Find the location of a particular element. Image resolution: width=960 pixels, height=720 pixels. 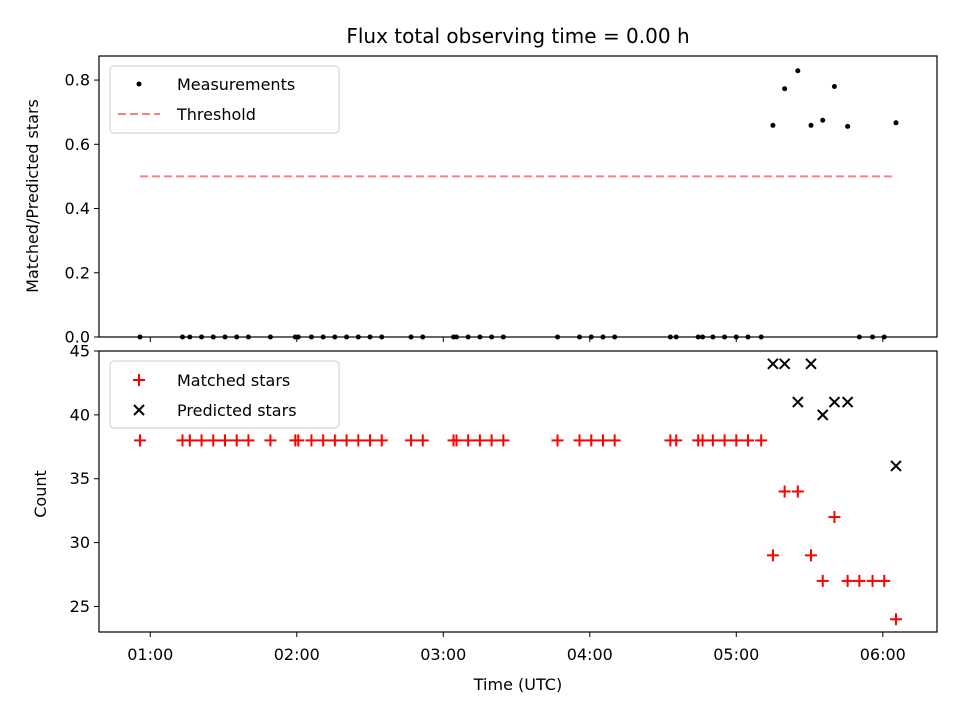

y-tick-label: 0.4 is located at coordinates (77, 208).